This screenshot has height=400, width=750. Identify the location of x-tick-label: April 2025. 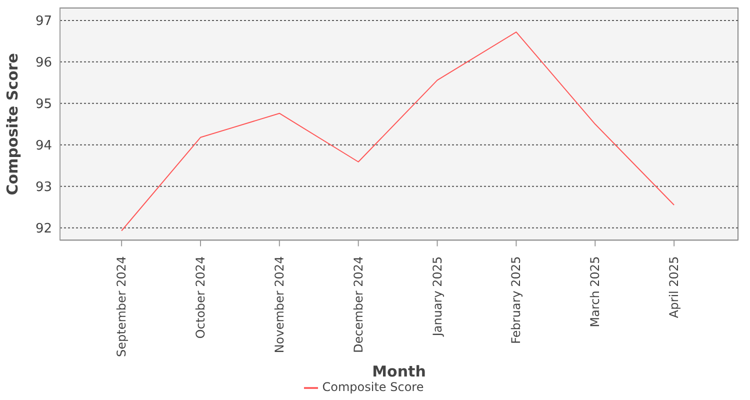
(674, 287).